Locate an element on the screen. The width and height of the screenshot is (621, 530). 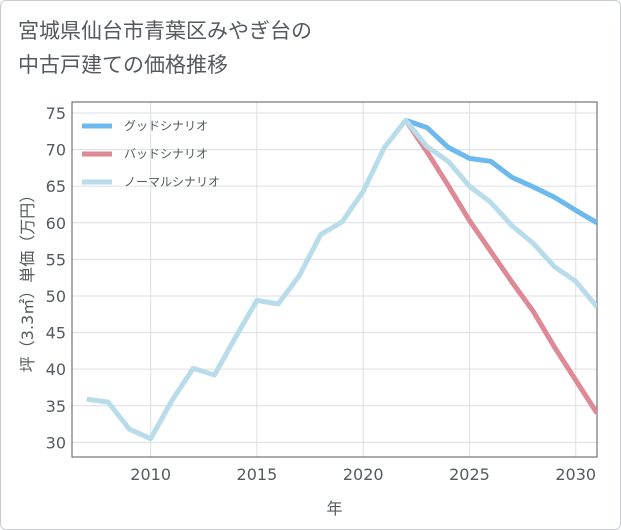
x-tick-label: 2020 is located at coordinates (363, 474).